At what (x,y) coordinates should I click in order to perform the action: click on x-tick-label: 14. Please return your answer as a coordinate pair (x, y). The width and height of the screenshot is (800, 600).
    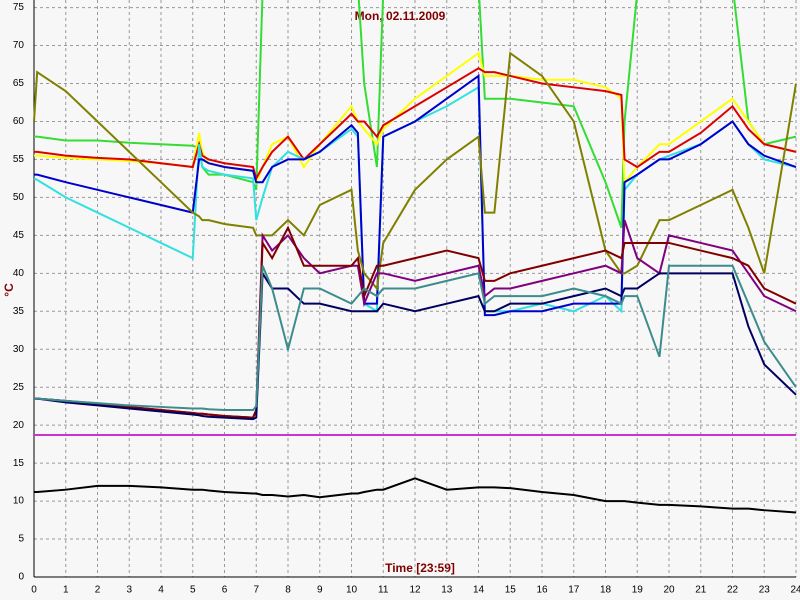
    Looking at the image, I should click on (479, 590).